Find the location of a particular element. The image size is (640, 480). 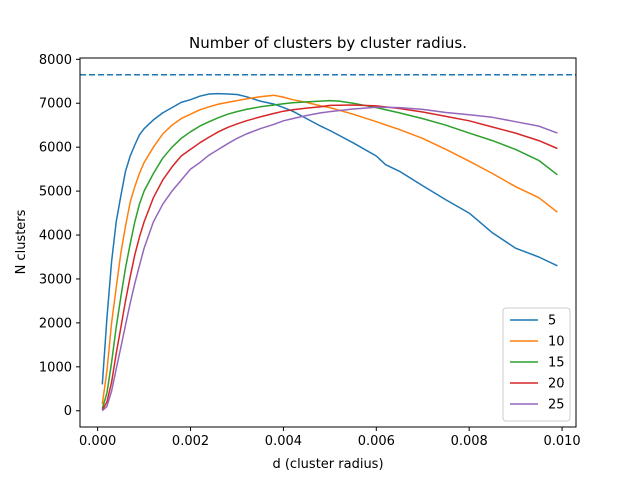

y-tick-label: 5000 is located at coordinates (55, 192).